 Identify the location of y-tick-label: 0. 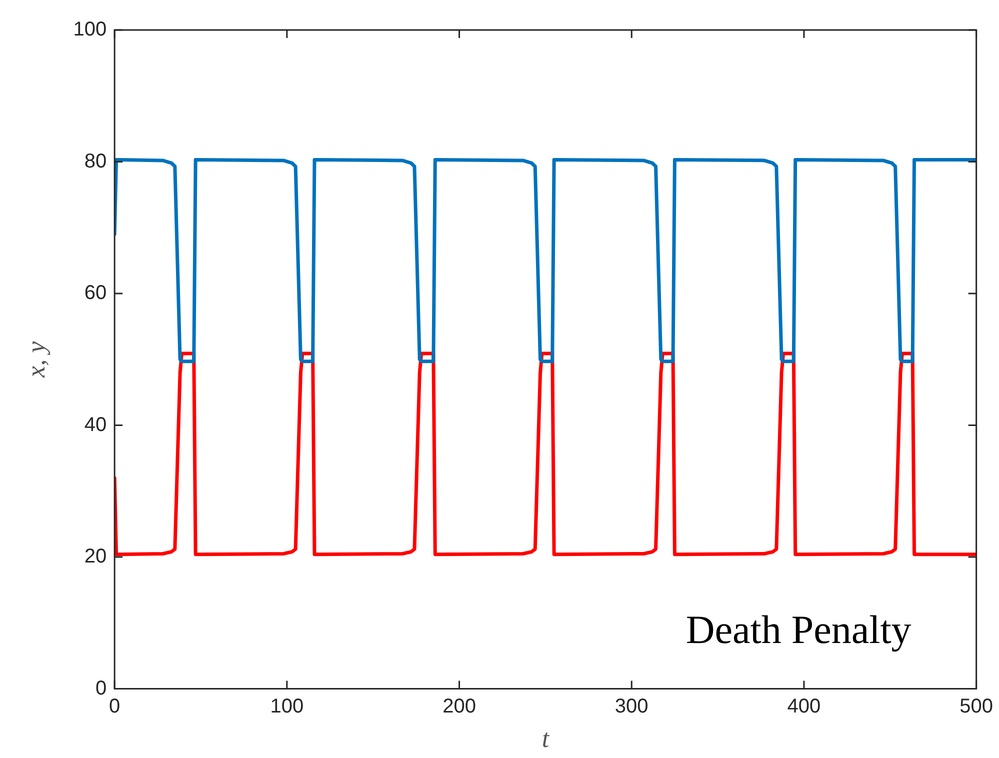
(101, 688).